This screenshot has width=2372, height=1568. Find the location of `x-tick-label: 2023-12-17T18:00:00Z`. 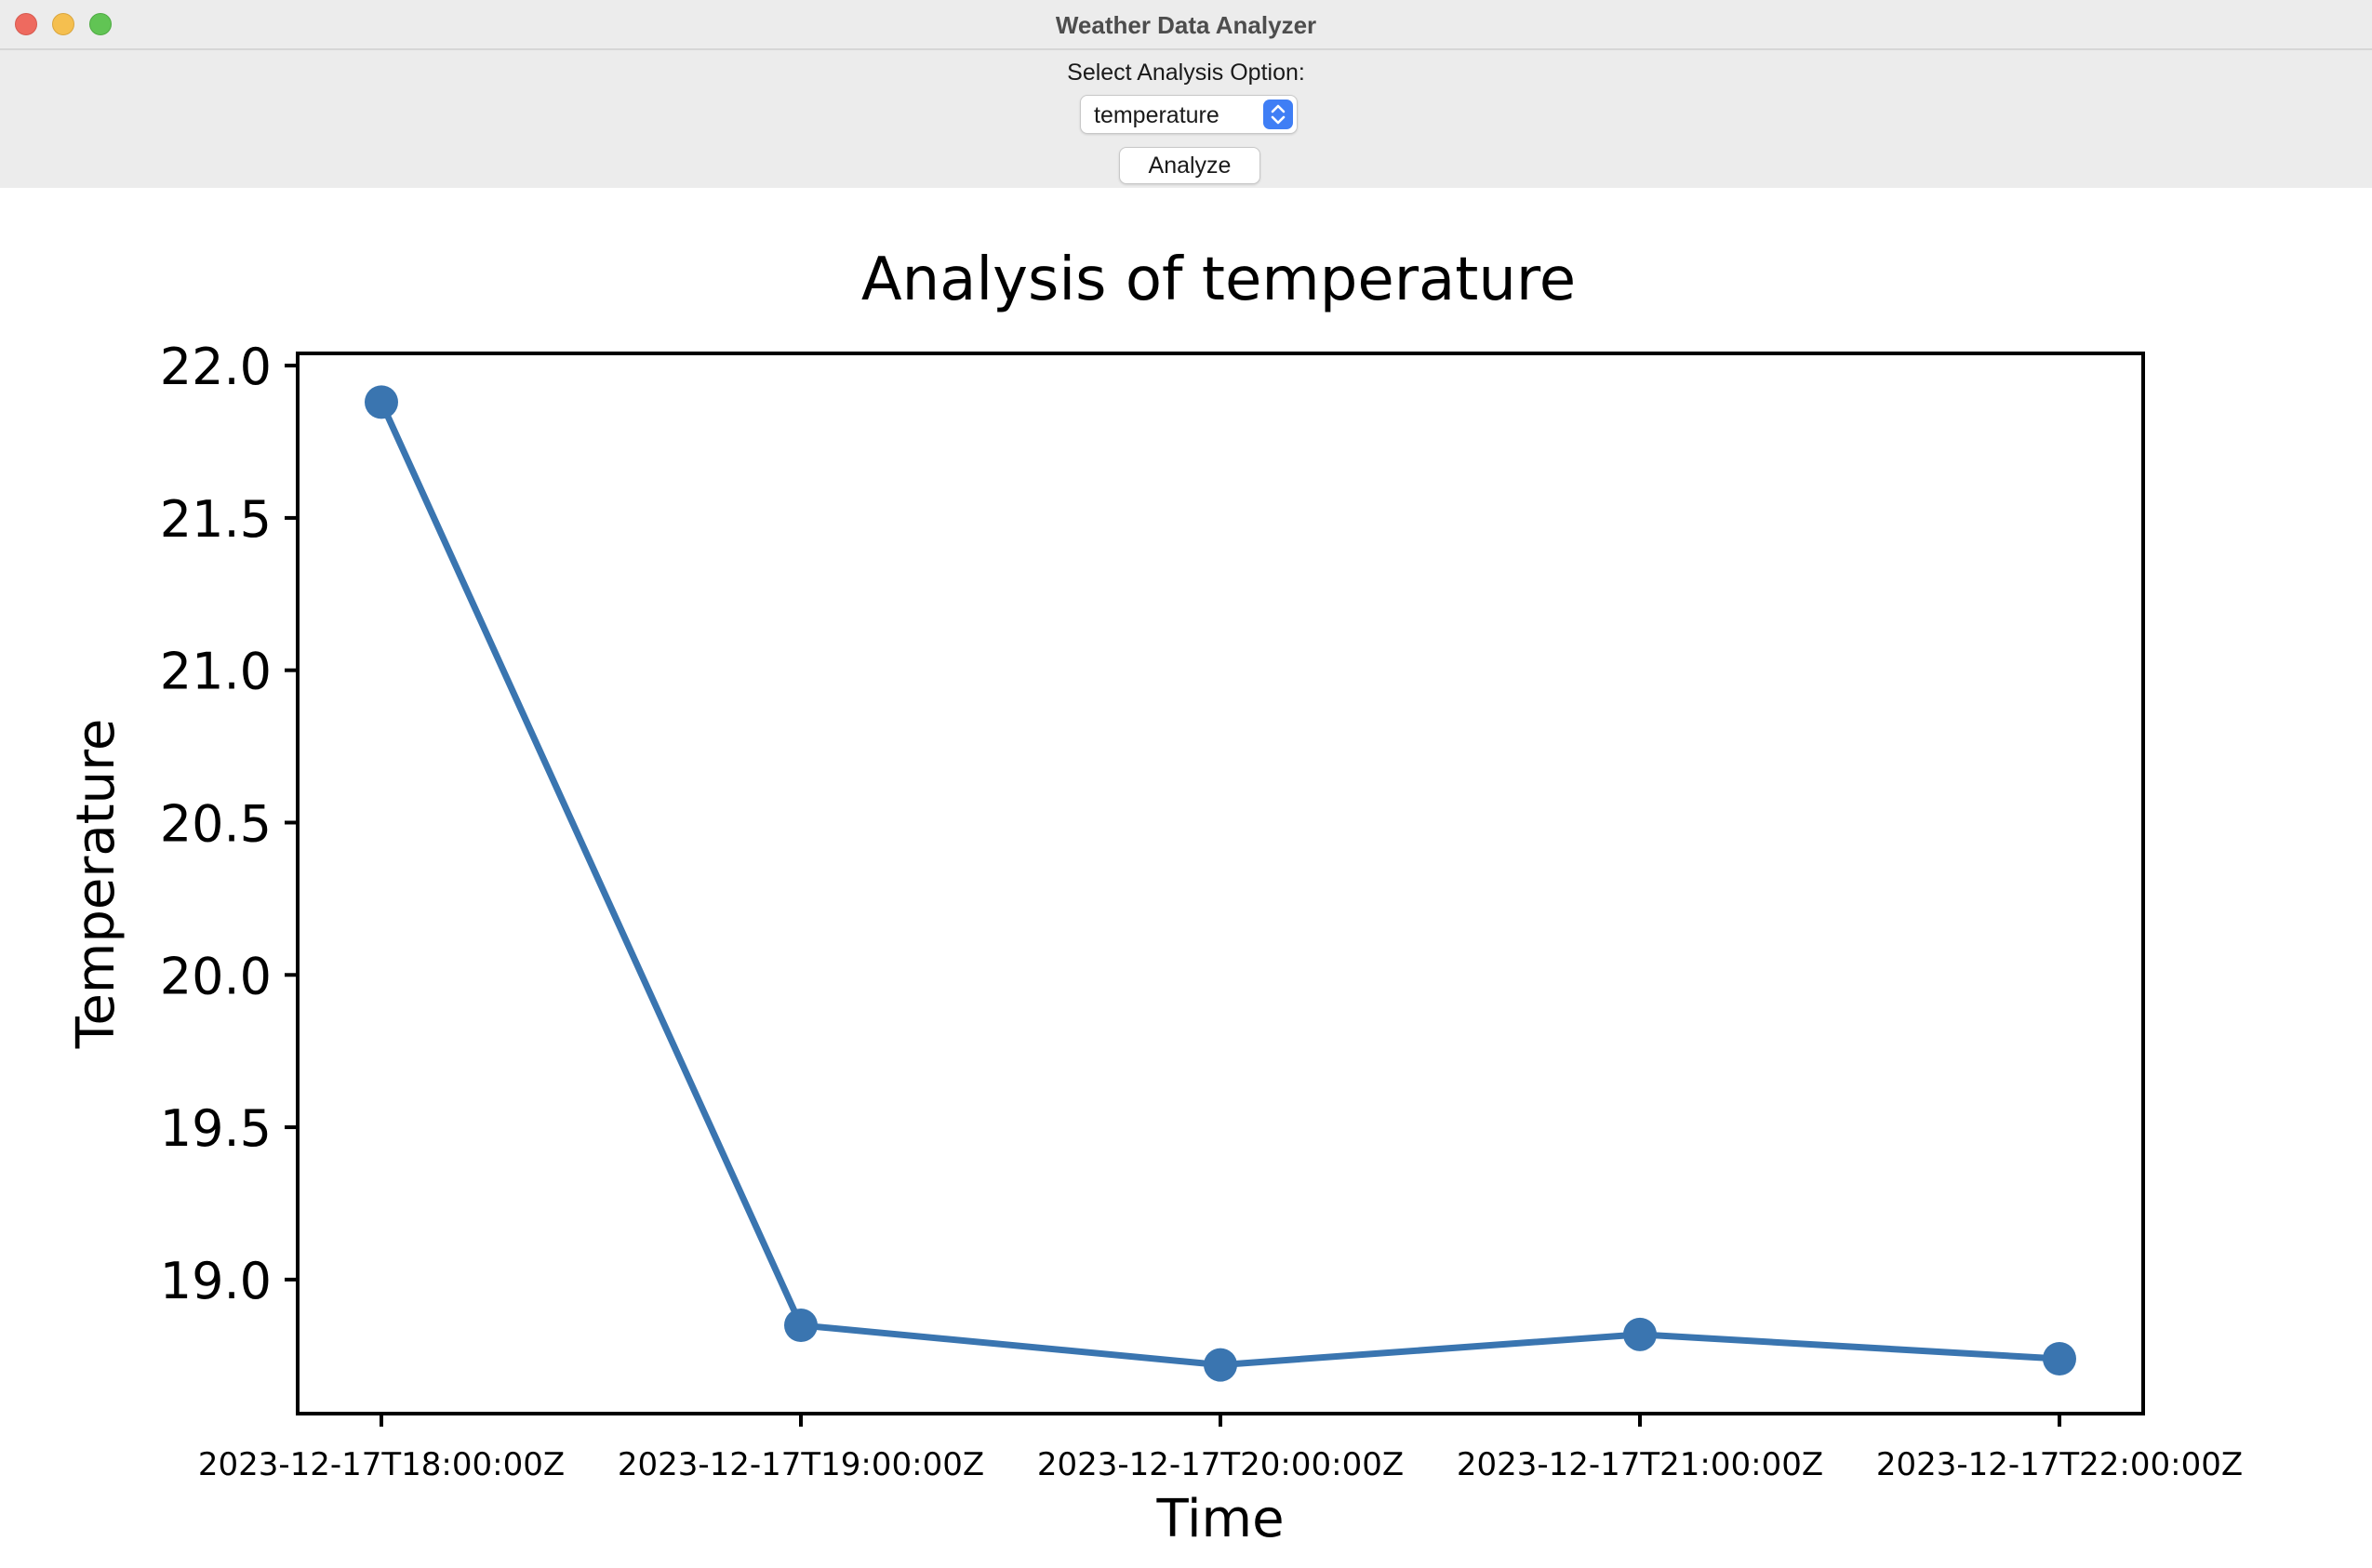

x-tick-label: 2023-12-17T18:00:00Z is located at coordinates (381, 1464).